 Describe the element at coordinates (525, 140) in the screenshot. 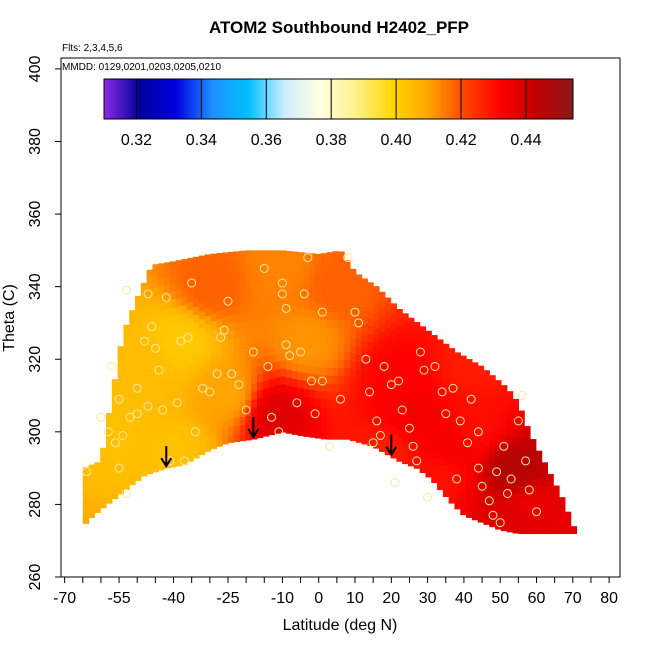

I see `colorbar-tick-label: 0.44` at that location.